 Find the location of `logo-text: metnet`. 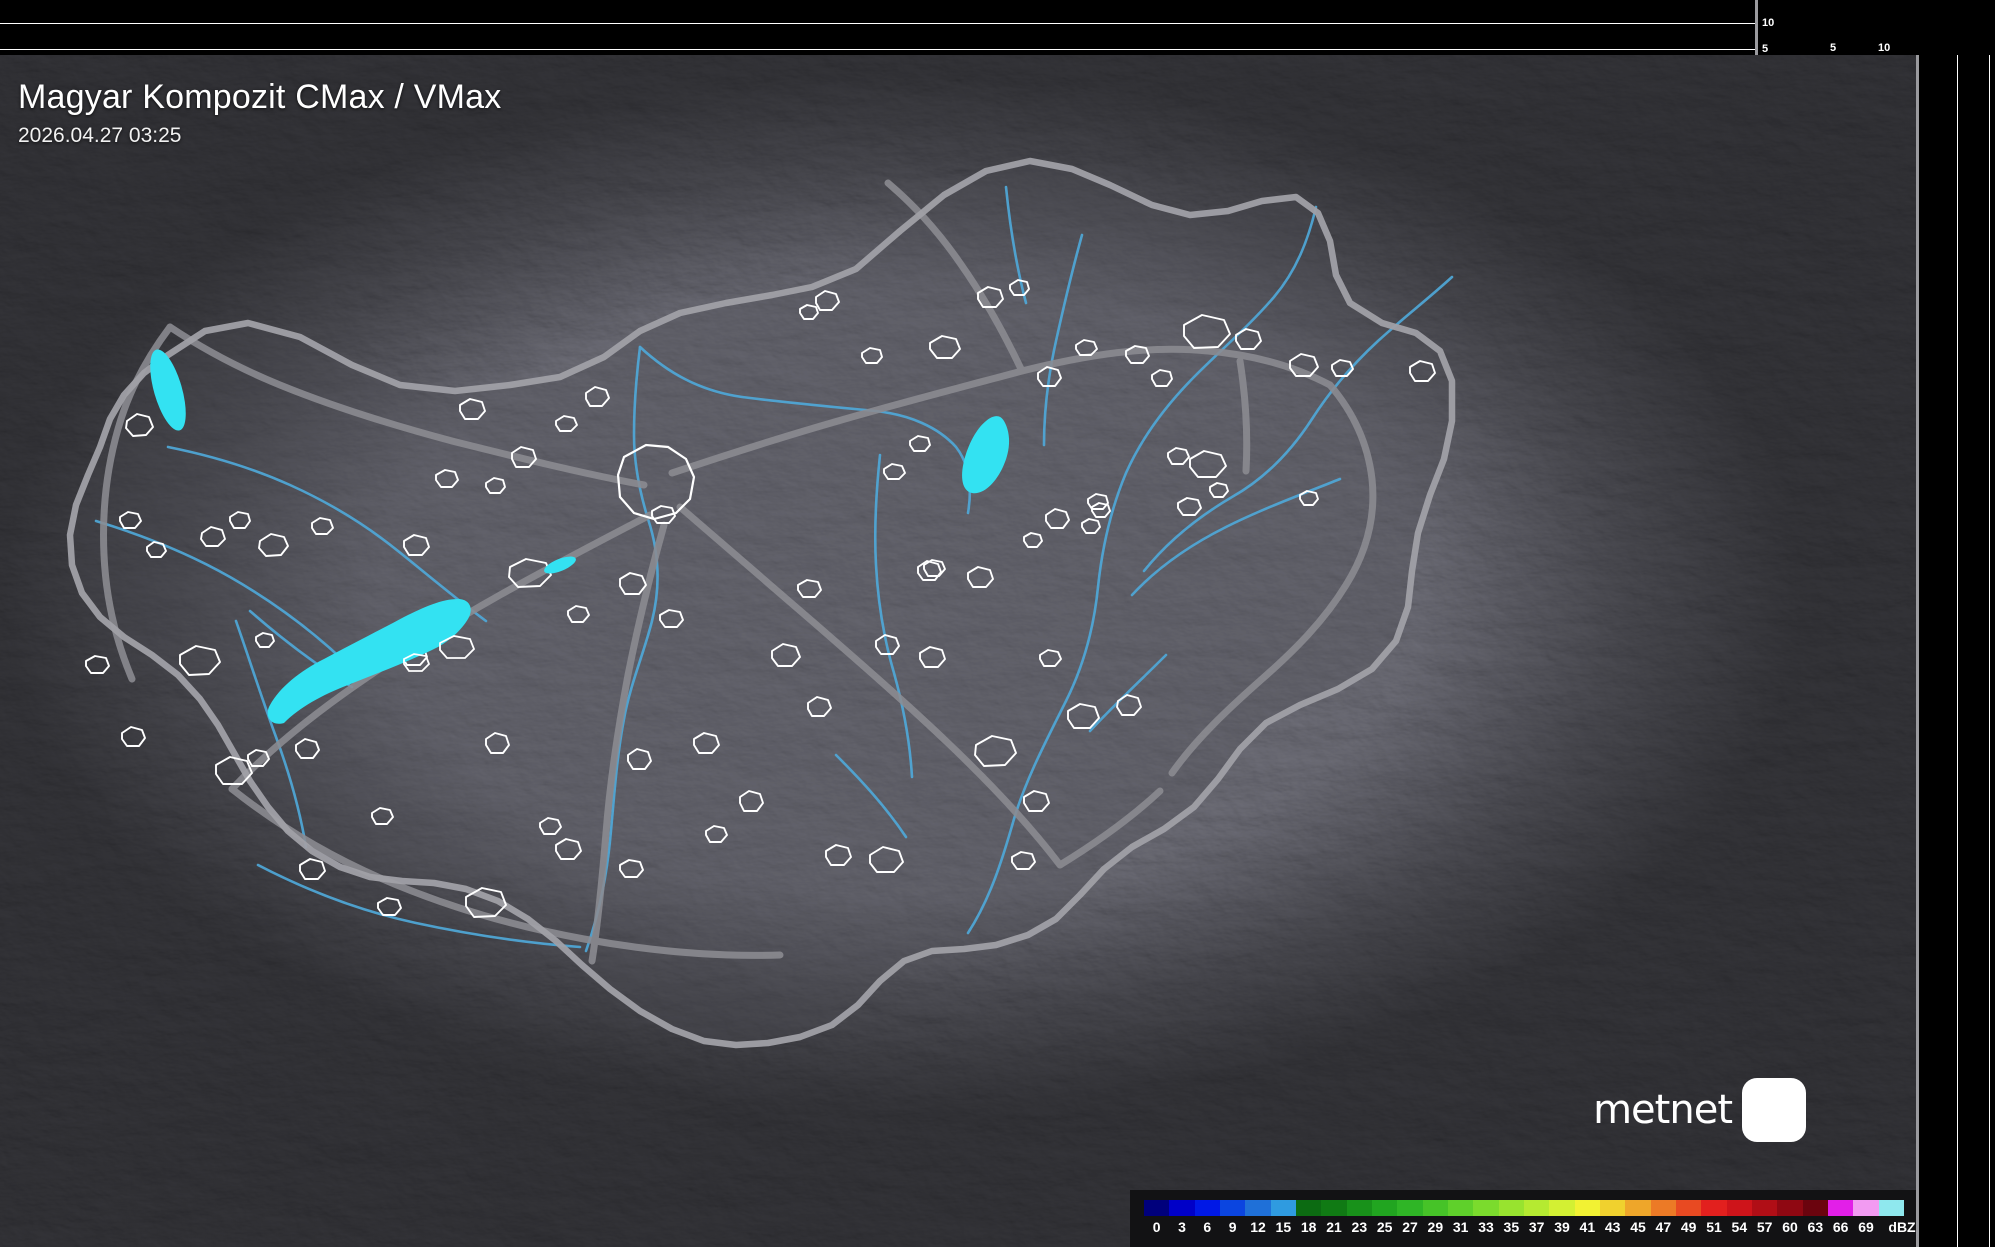

logo-text: metnet is located at coordinates (1663, 1110).